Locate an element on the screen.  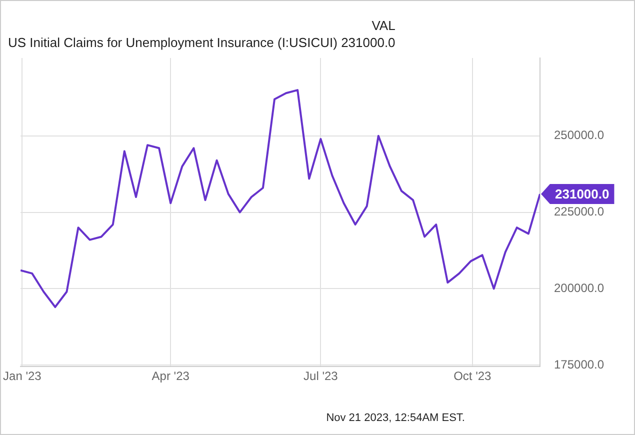
legend-title: VAL is located at coordinates (383, 25).